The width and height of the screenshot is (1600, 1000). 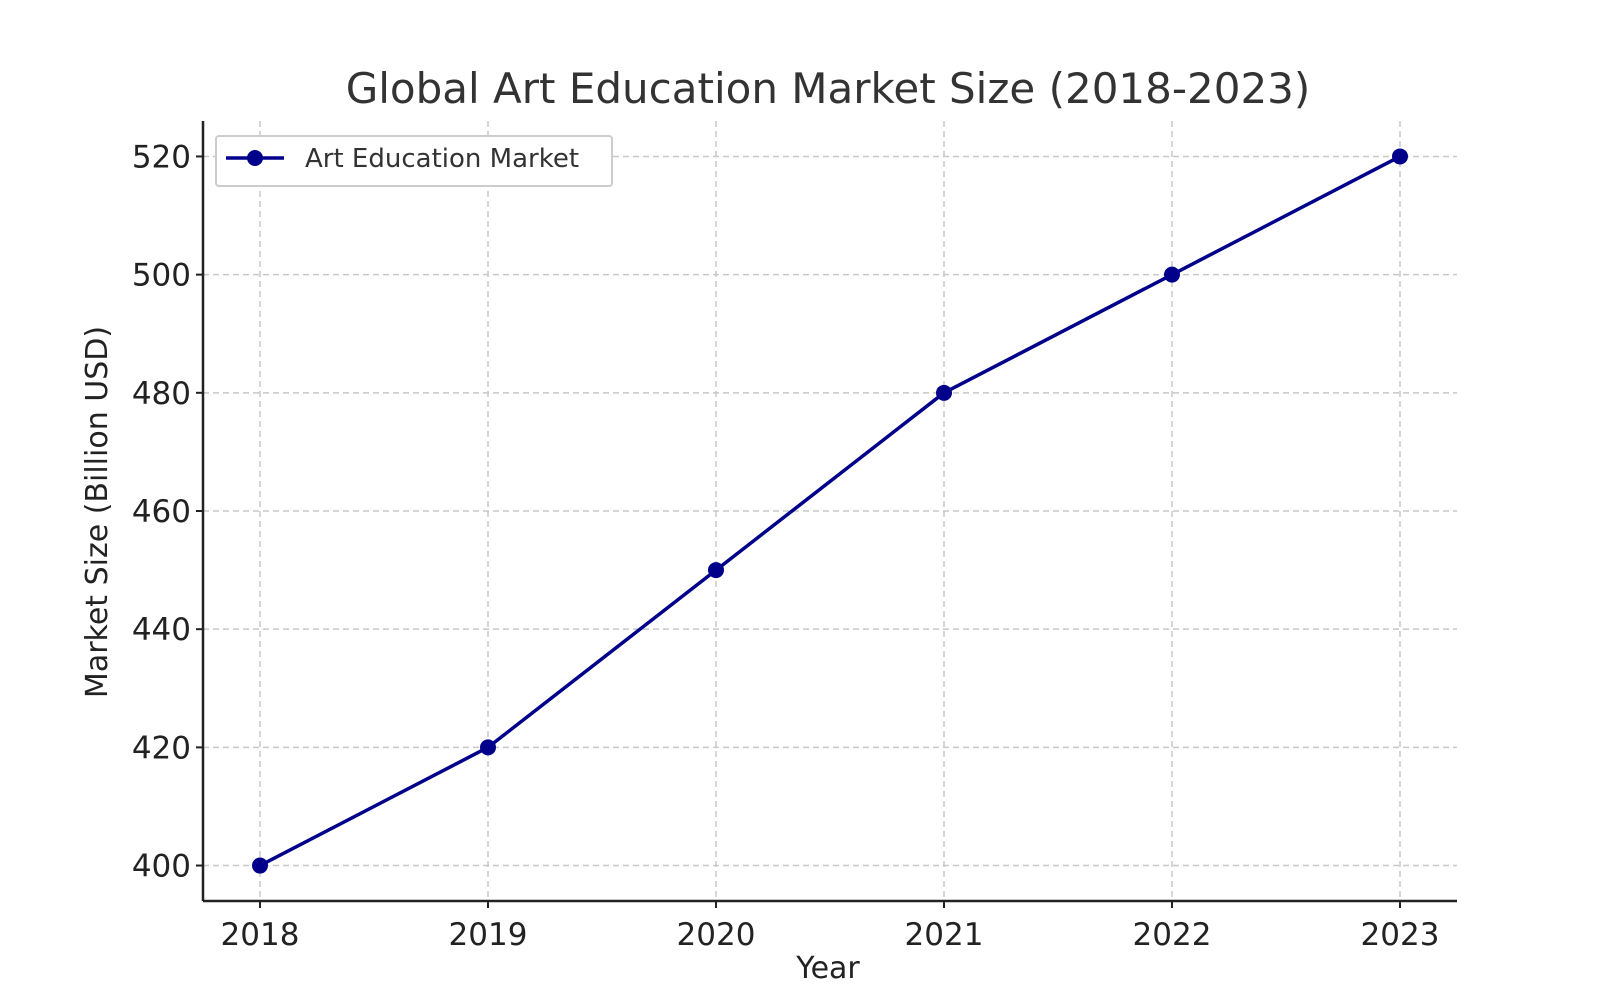 What do you see at coordinates (1172, 935) in the screenshot?
I see `x-tick-label-4: 2022` at bounding box center [1172, 935].